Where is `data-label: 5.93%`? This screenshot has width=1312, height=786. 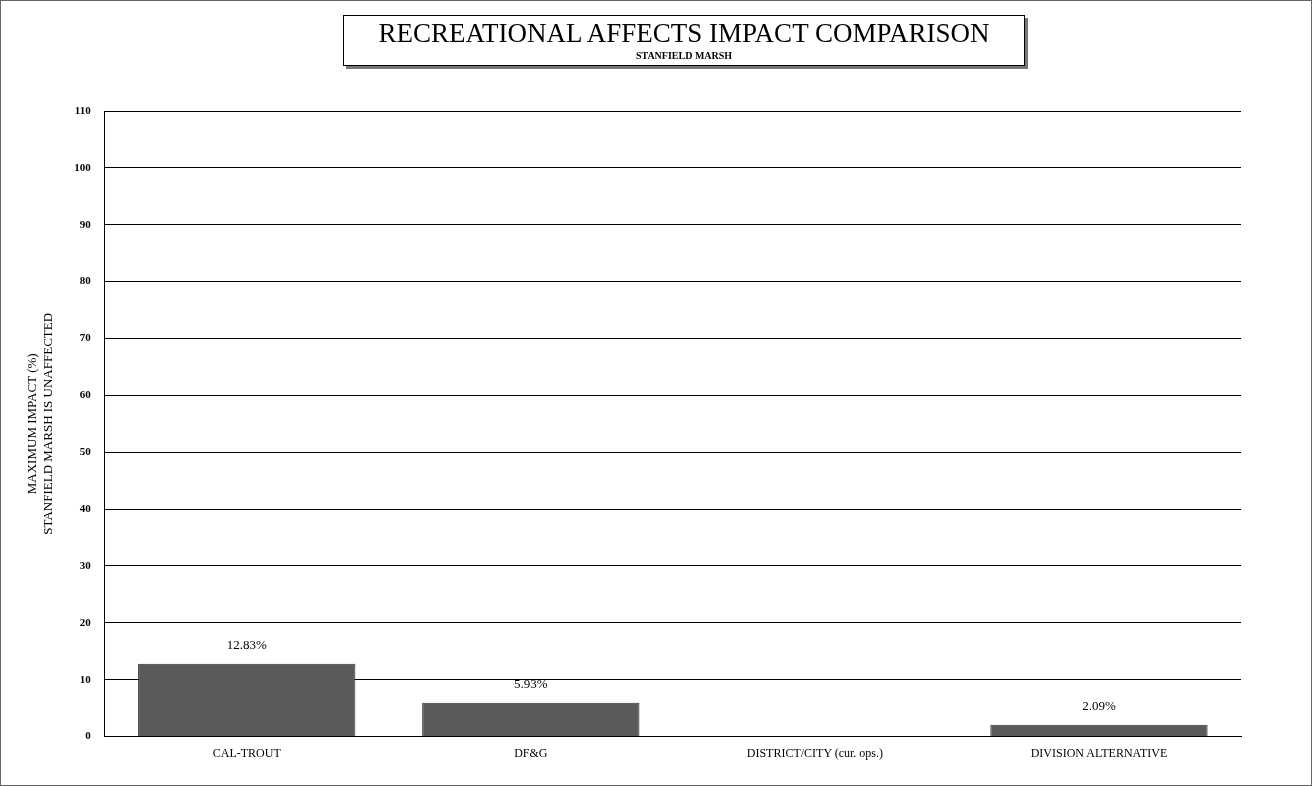
data-label: 5.93% is located at coordinates (531, 683).